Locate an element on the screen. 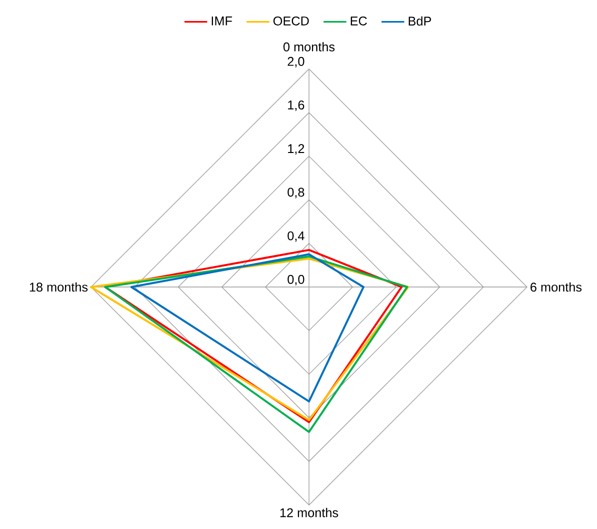  legend-label: BdP is located at coordinates (420, 21).